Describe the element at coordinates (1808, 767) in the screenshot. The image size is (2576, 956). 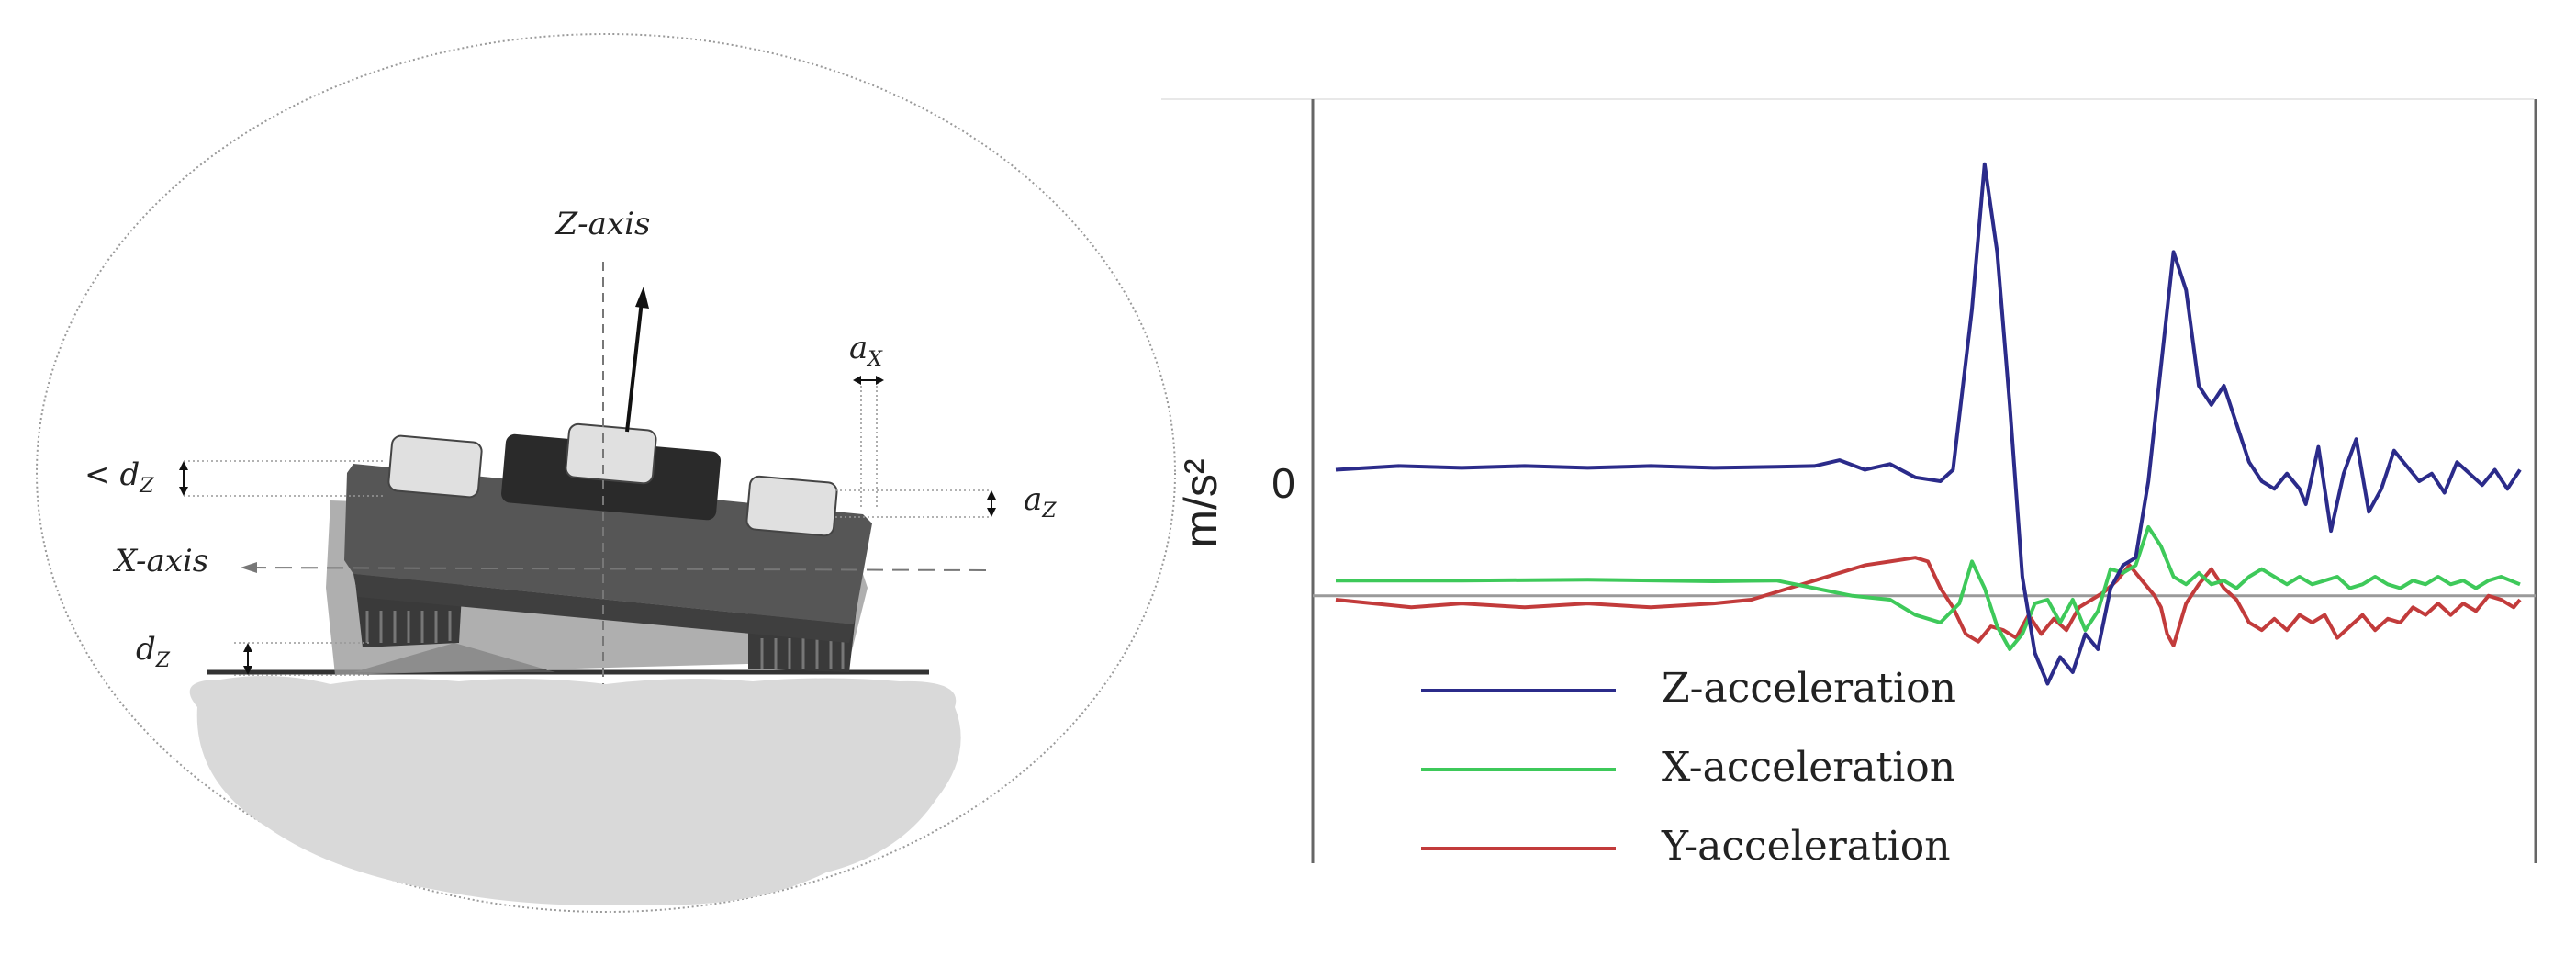
I see `legend-label-x: X-acceleration` at that location.